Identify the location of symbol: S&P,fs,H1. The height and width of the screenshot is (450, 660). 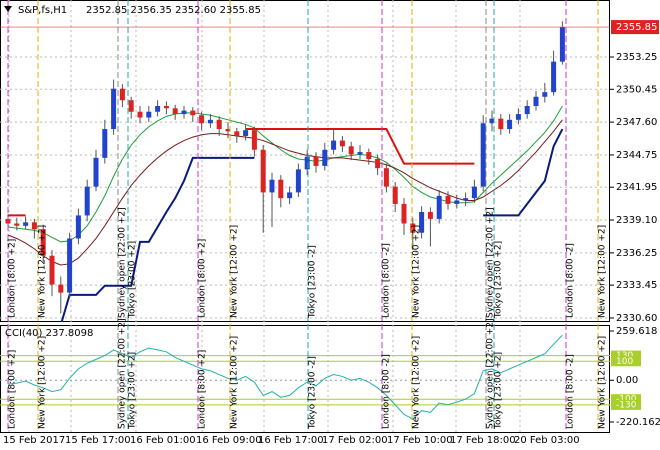
(42, 10).